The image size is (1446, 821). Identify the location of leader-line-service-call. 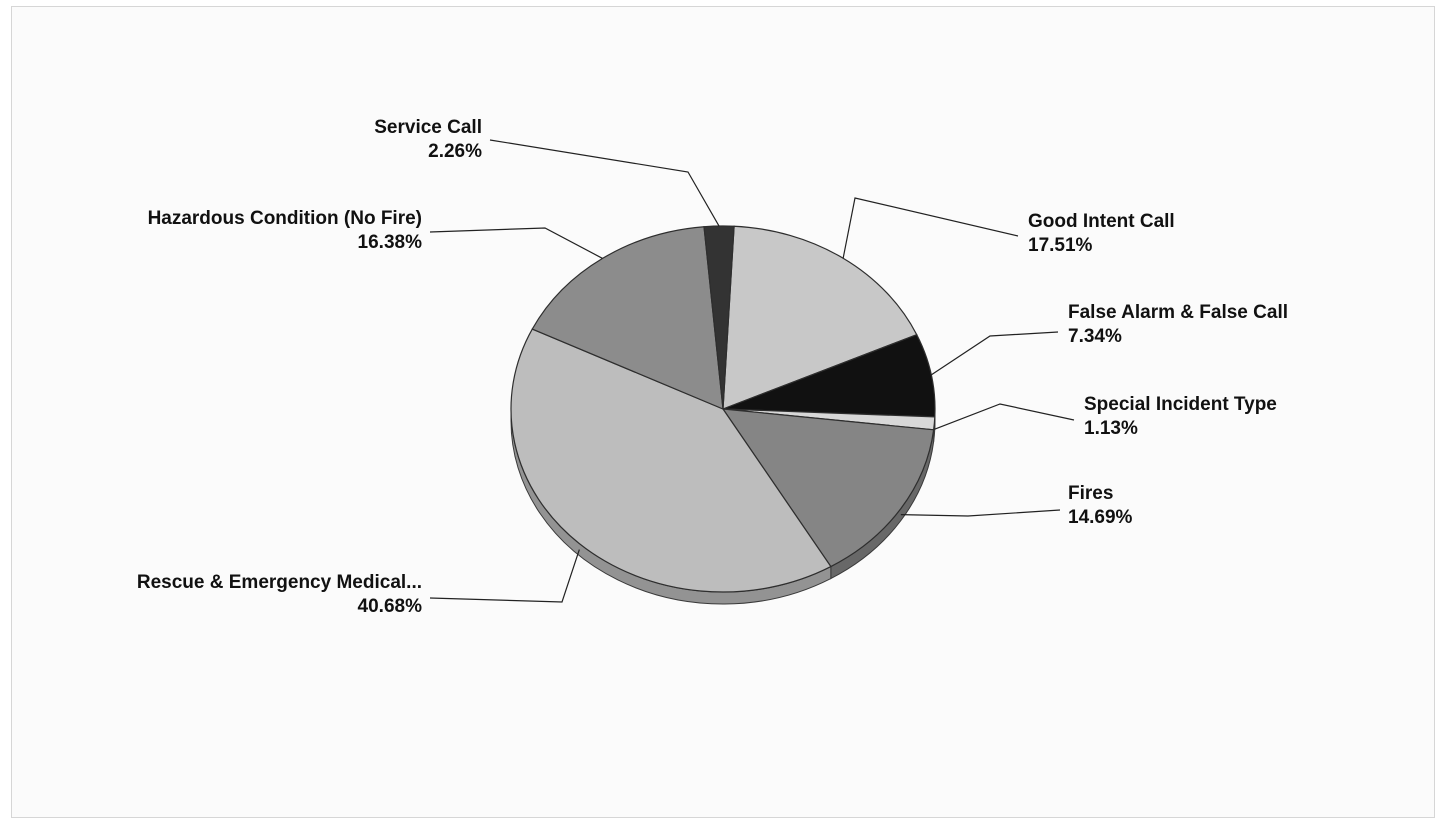
(604, 183).